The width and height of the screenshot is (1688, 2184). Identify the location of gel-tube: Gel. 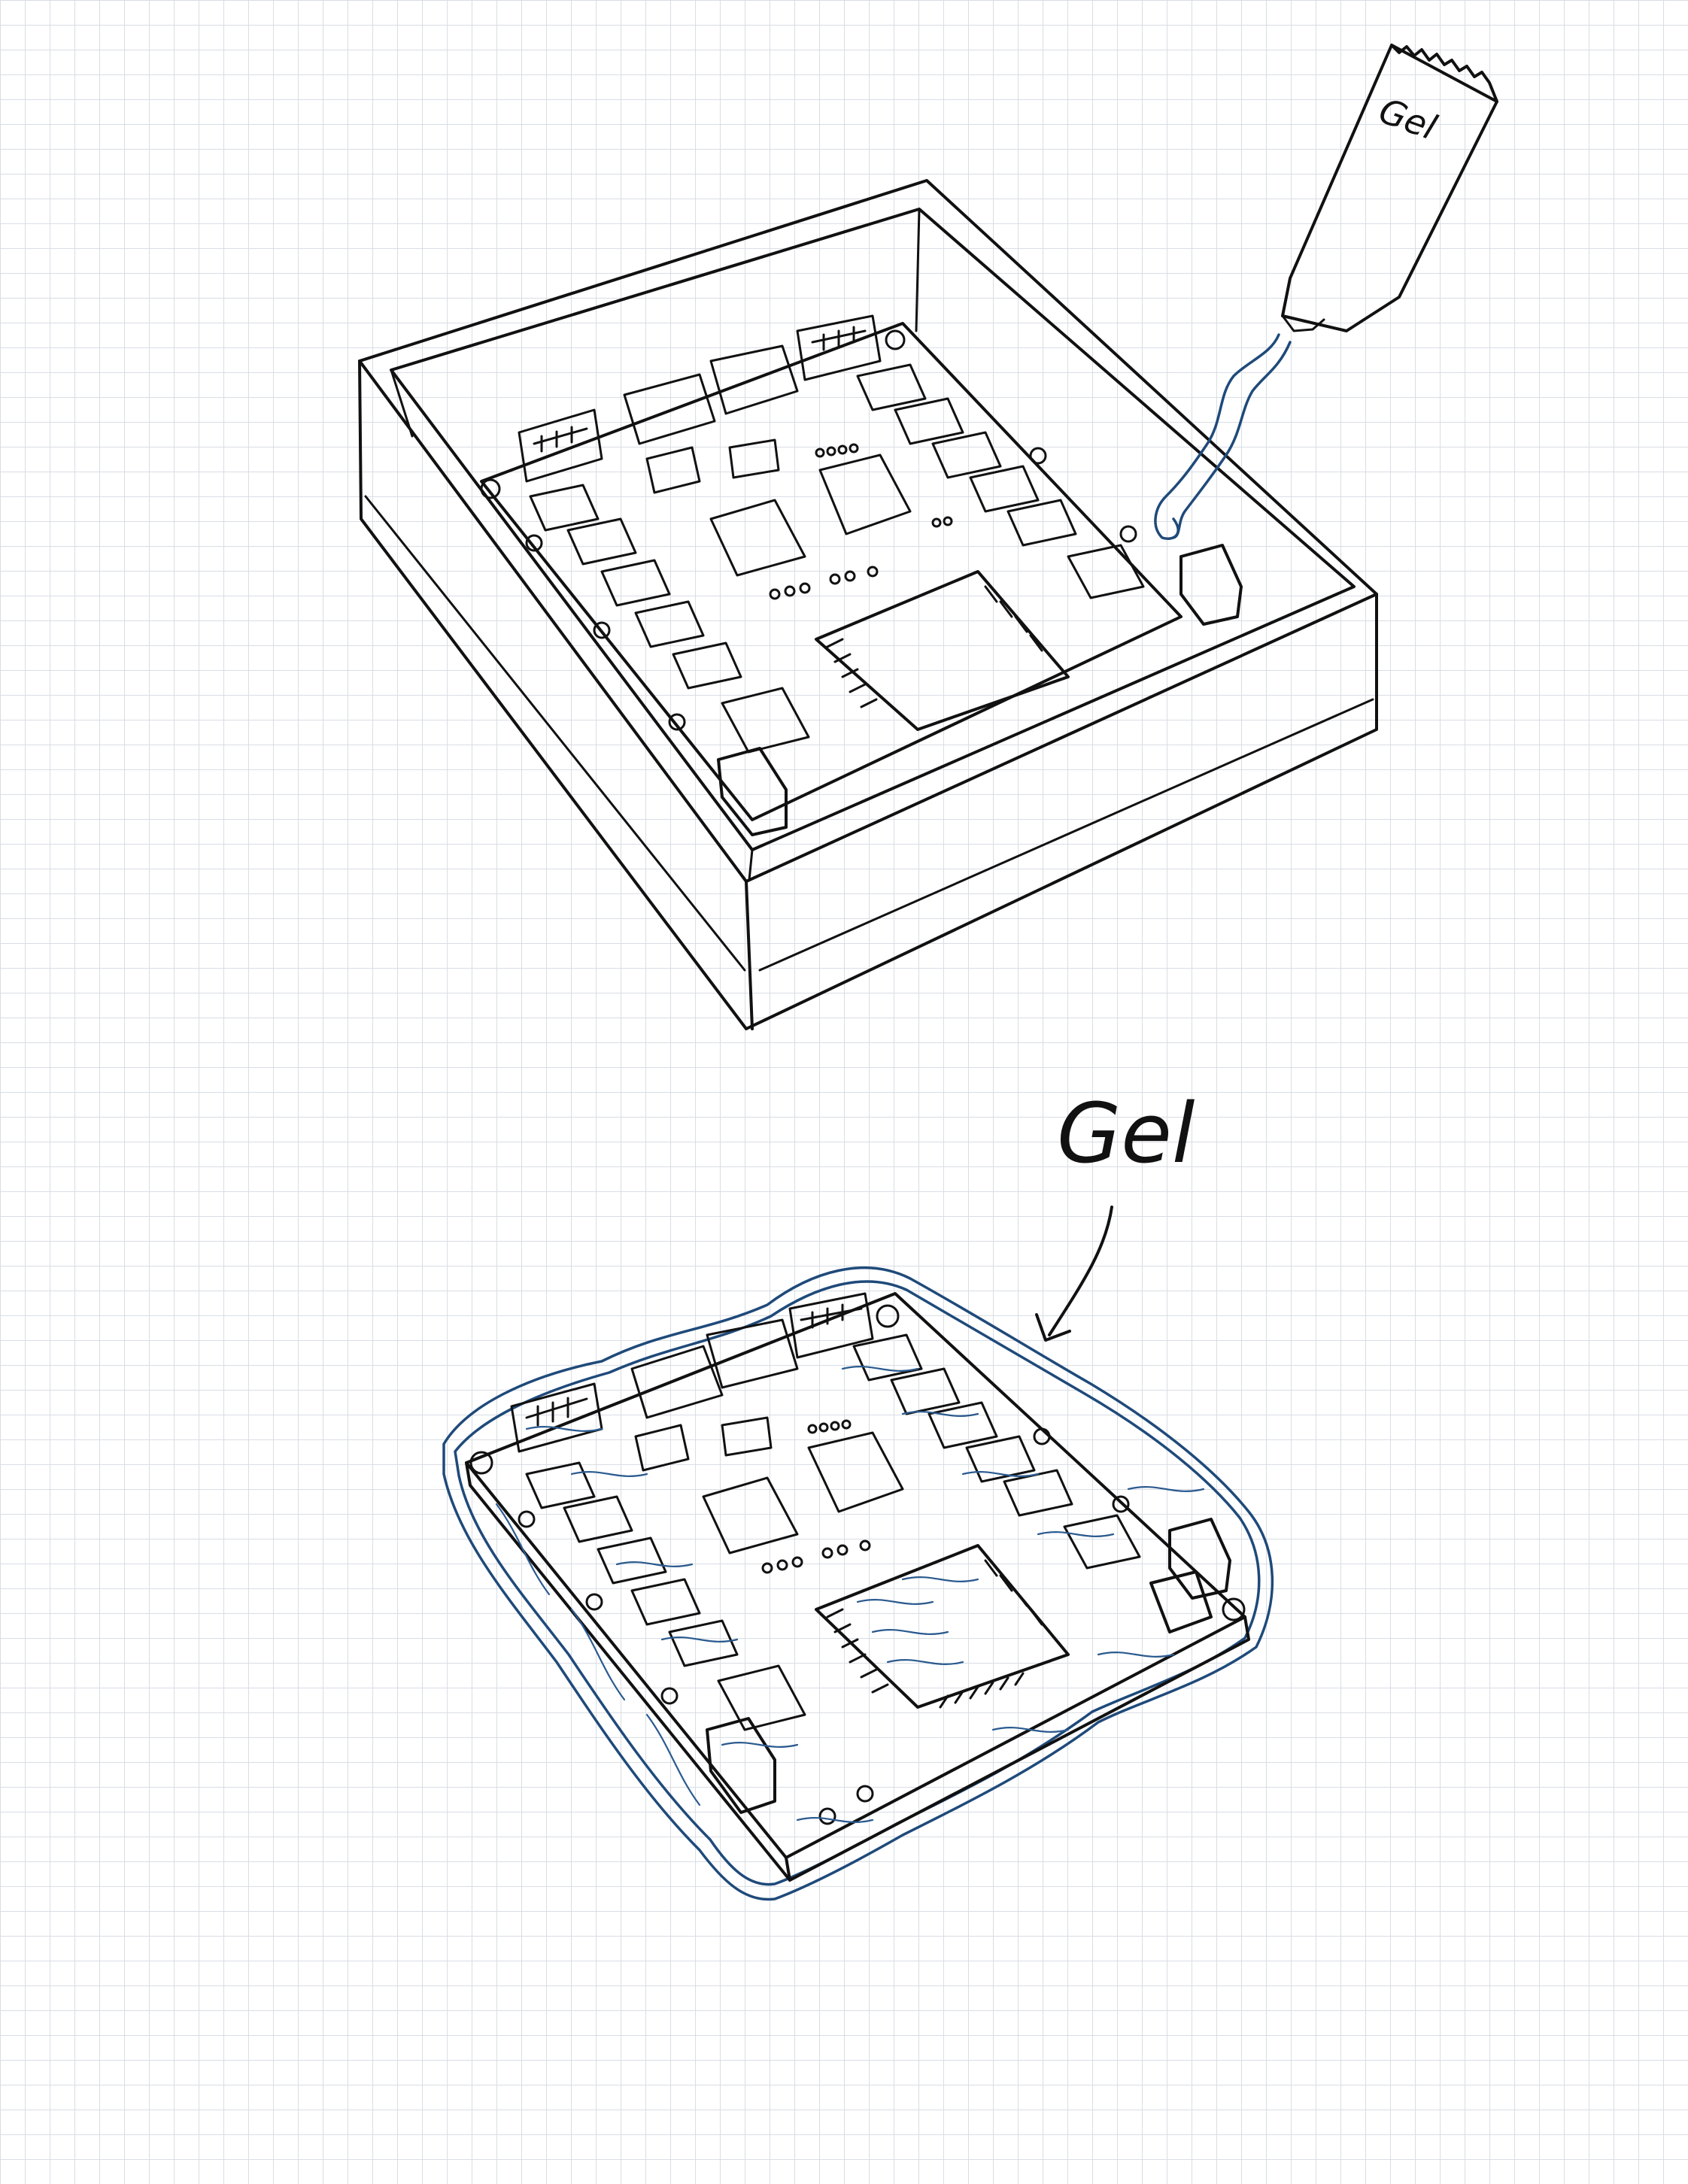
(1389, 188).